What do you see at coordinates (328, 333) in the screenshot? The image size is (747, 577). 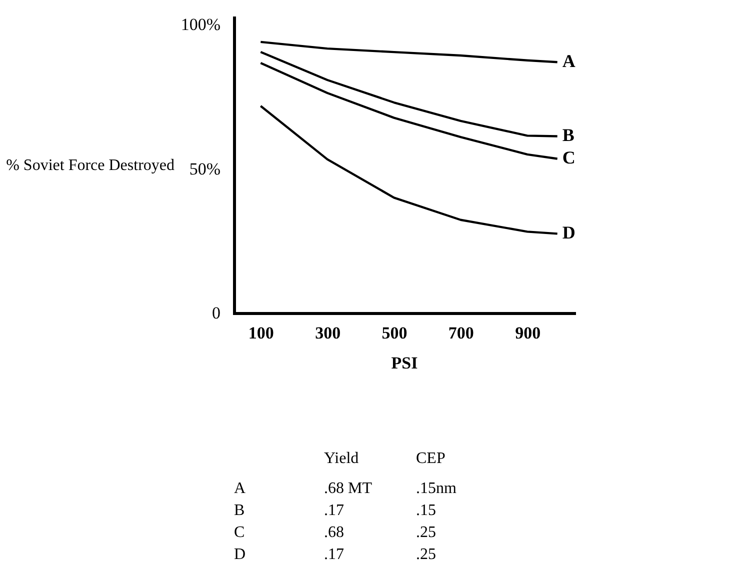 I see `x-tick-label: 300` at bounding box center [328, 333].